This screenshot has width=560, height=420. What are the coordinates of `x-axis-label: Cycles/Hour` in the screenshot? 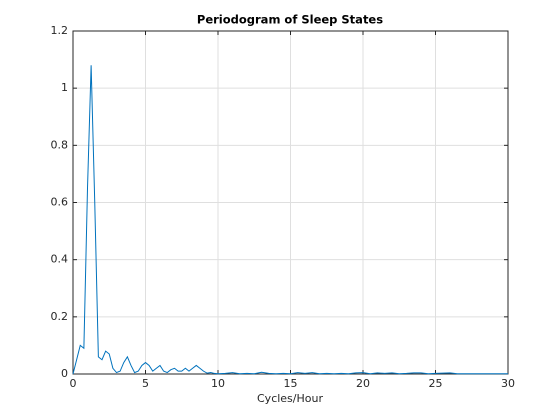 It's located at (290, 398).